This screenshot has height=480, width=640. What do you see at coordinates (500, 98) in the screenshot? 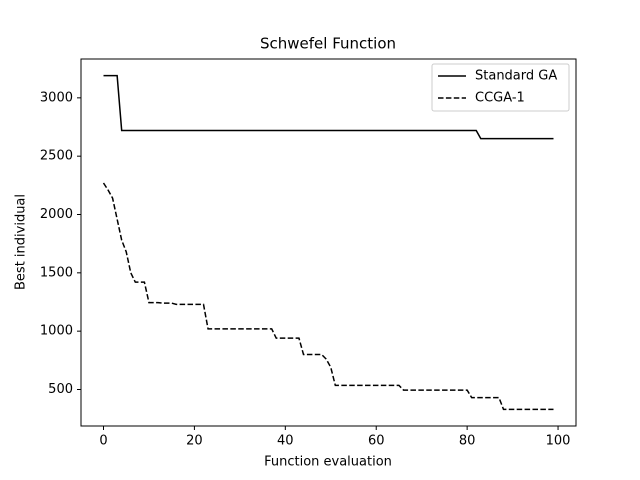
I see `legend-label: CCGA-1` at bounding box center [500, 98].